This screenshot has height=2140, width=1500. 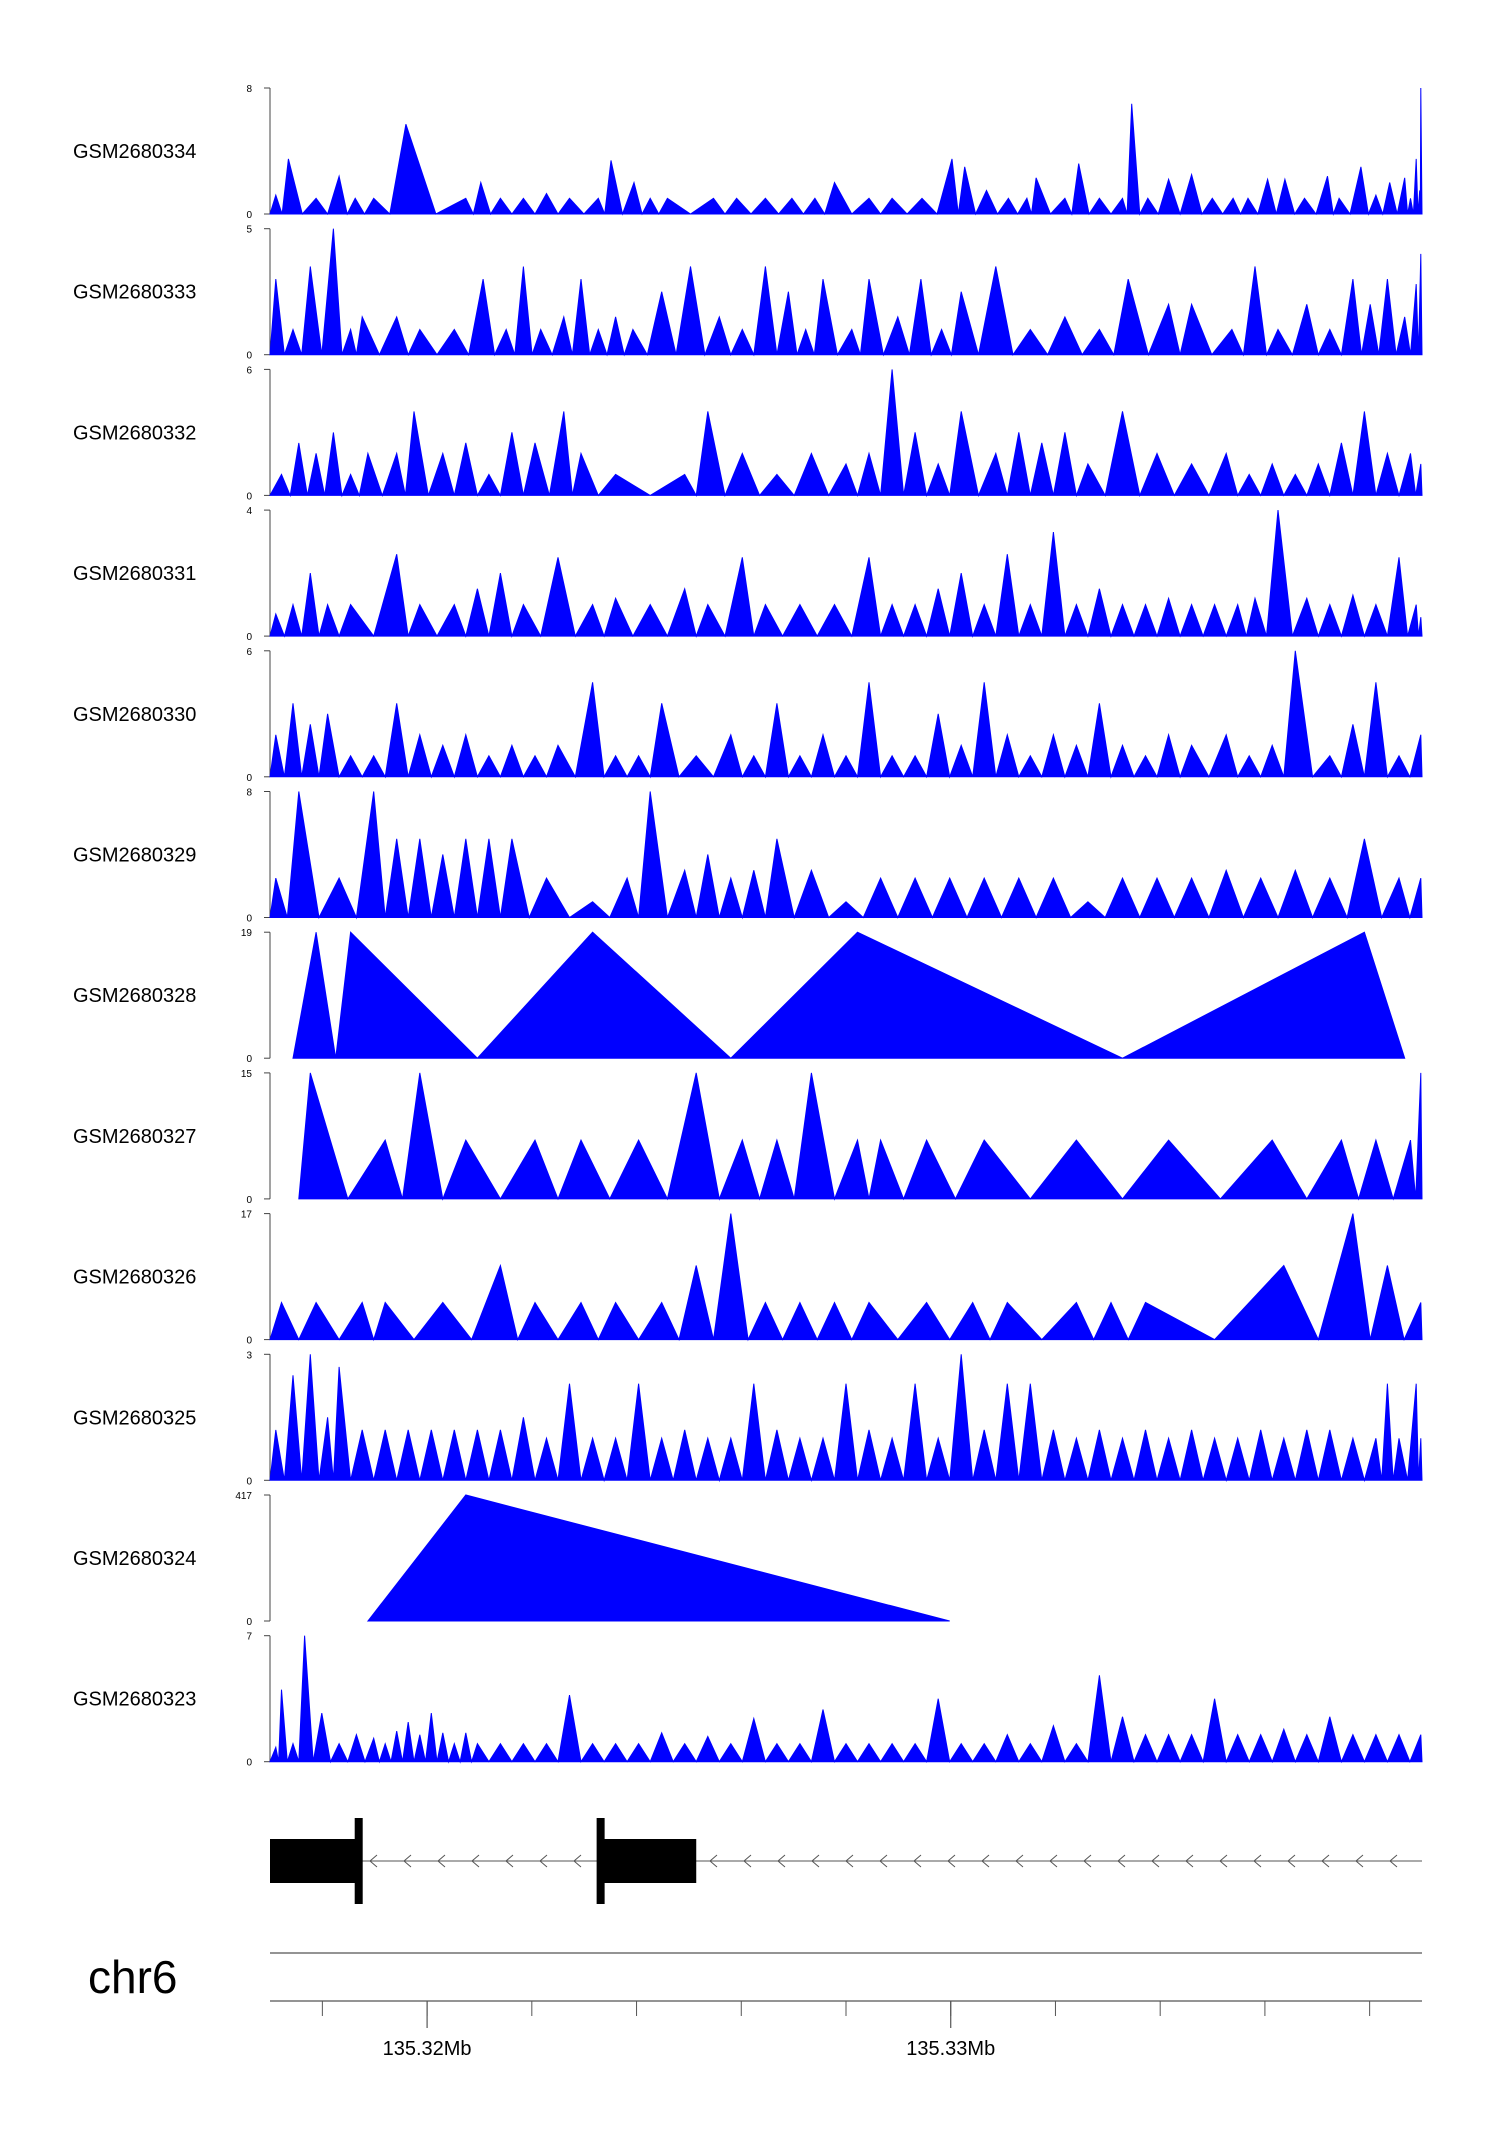 I want to click on y-tick-label-max: 19, so click(x=247, y=933).